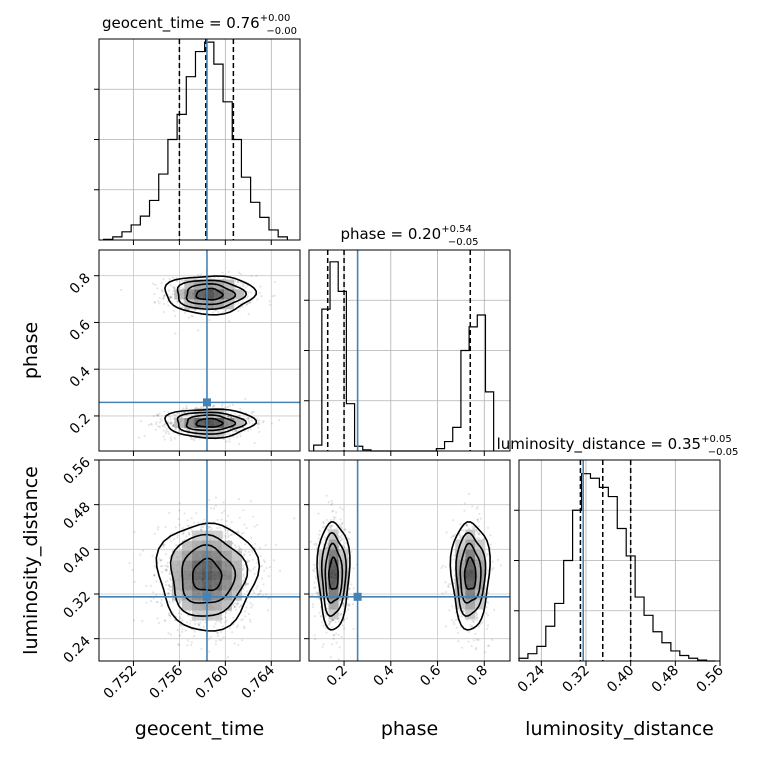 The height and width of the screenshot is (760, 760). I want to click on x-tick-label: 0.56, so click(709, 678).